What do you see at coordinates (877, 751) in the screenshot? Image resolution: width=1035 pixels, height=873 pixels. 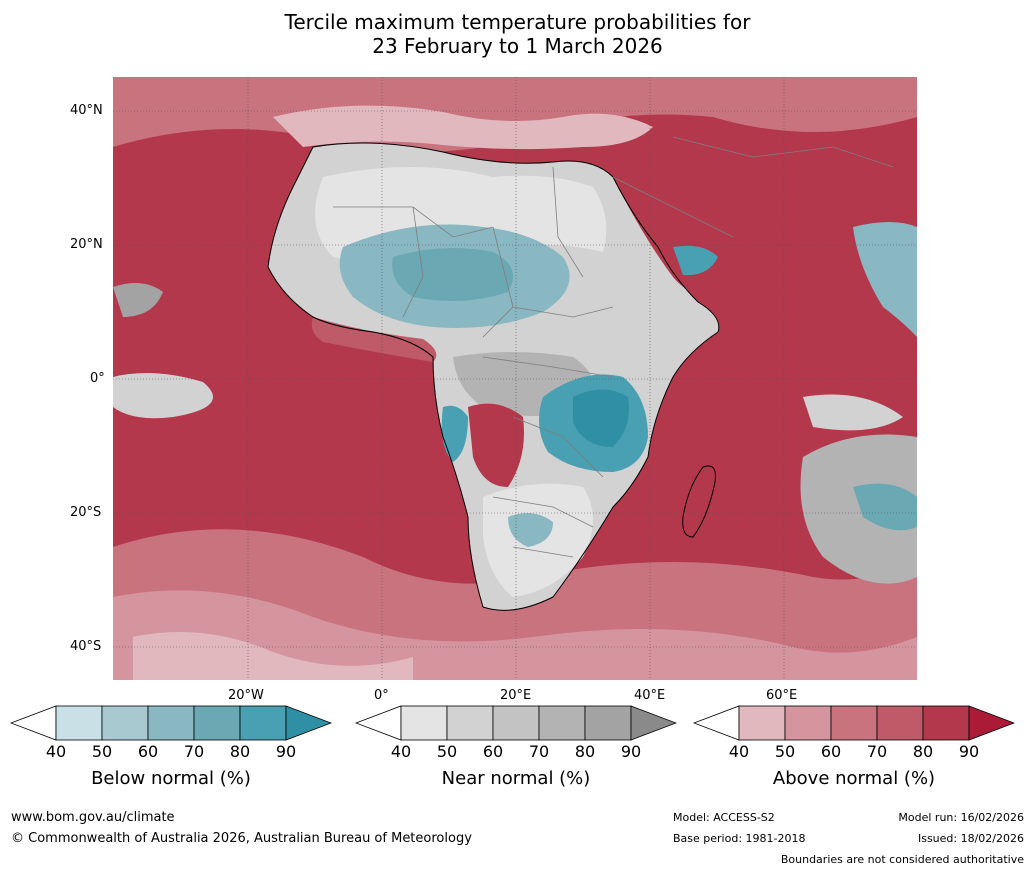 I see `above-normal-tick: 70` at bounding box center [877, 751].